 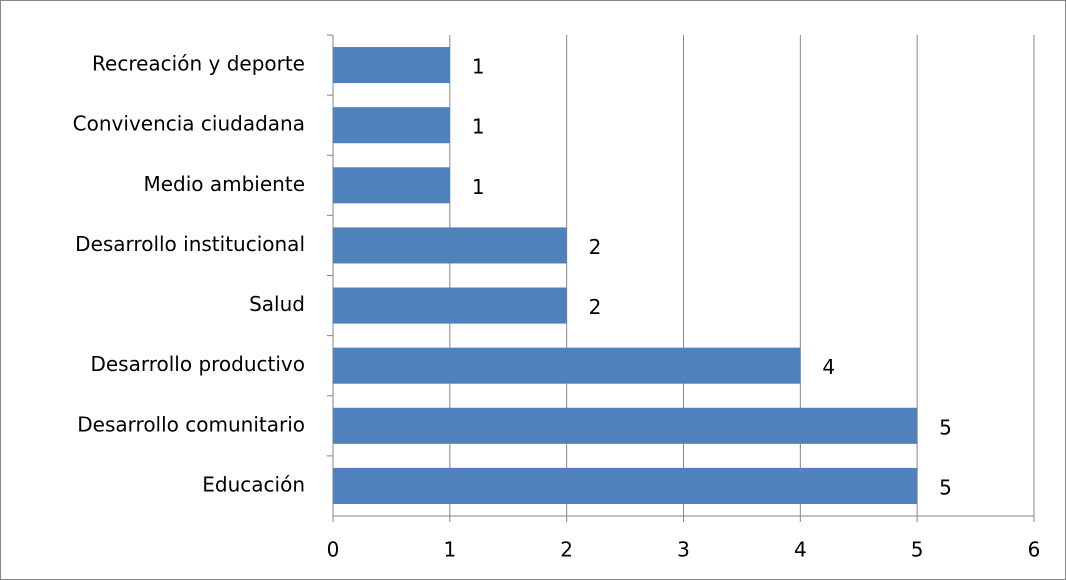 What do you see at coordinates (683, 550) in the screenshot?
I see `x-tick-label: 3` at bounding box center [683, 550].